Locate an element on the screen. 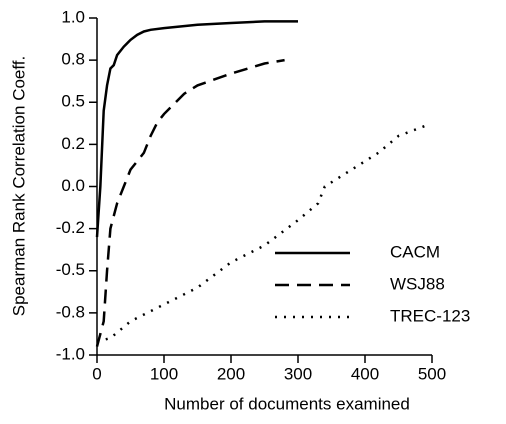 The height and width of the screenshot is (424, 506). x-axis-label: Number of documents examined is located at coordinates (287, 403).